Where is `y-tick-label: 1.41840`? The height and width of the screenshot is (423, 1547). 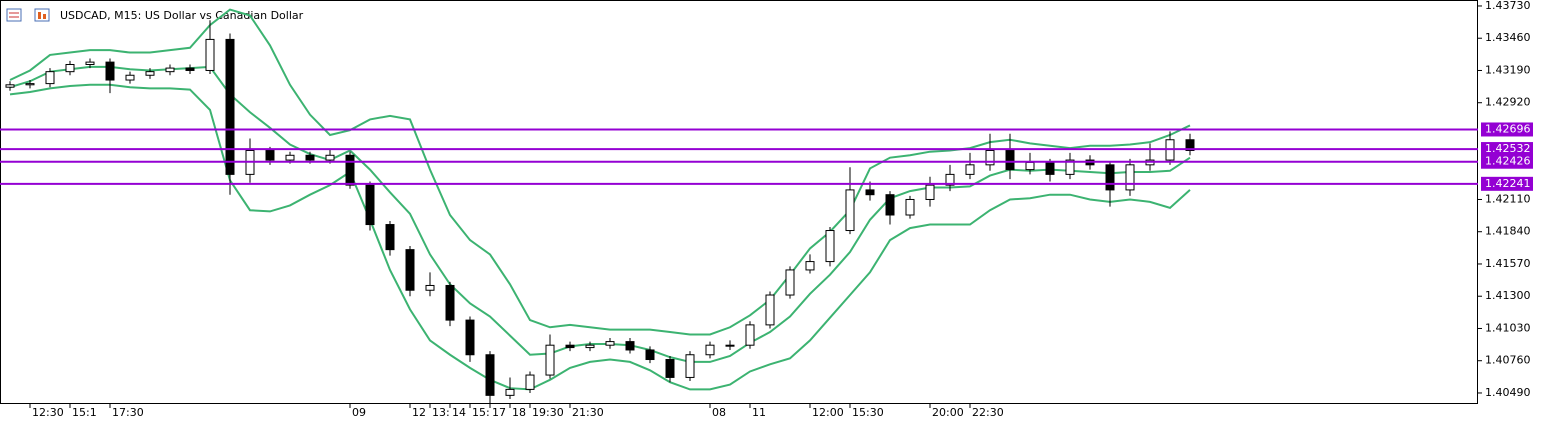 y-tick-label: 1.41840 is located at coordinates (1508, 231).